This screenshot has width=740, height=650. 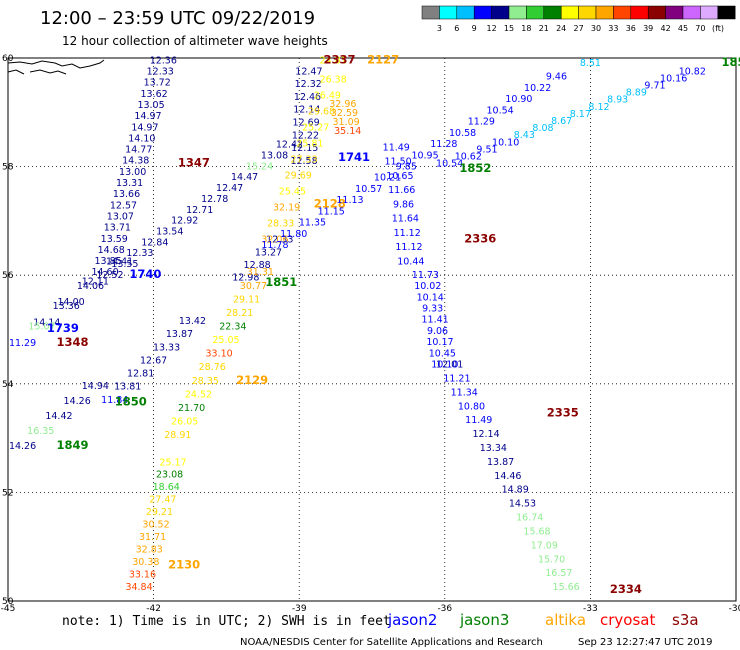 I want to click on wave-height-value: 32.19, so click(x=286, y=208).